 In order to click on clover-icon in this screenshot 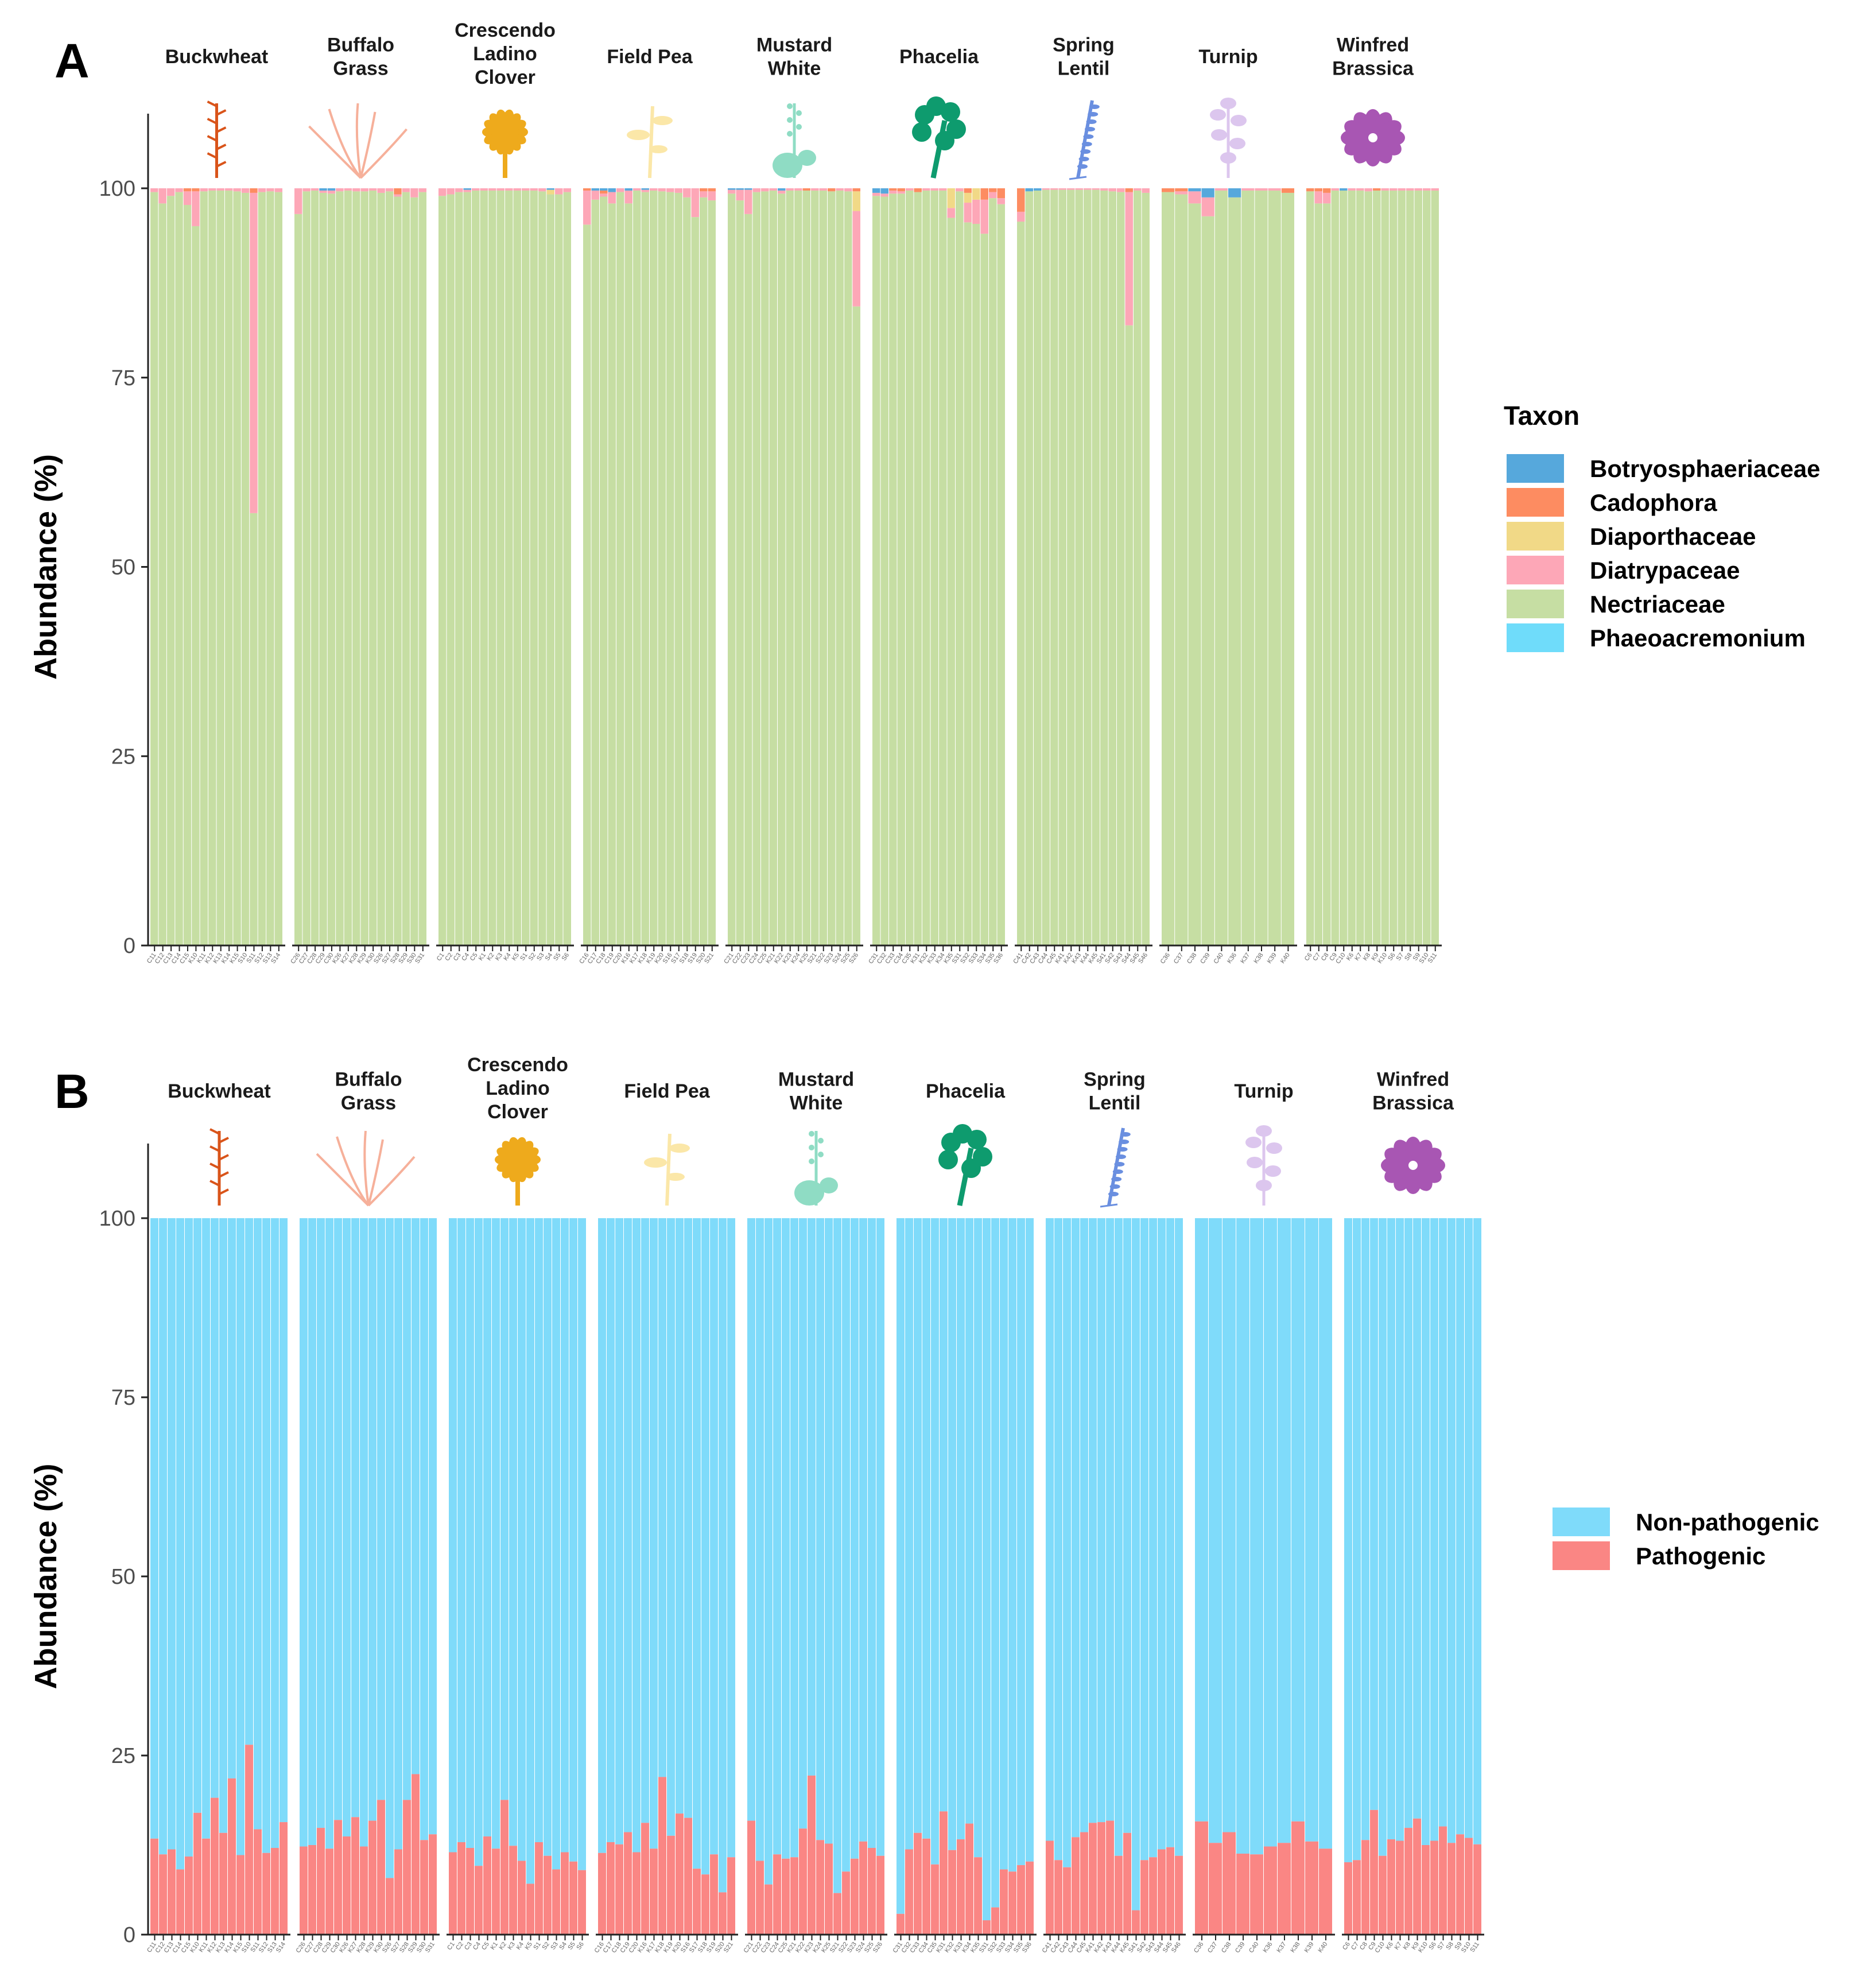, I will do `click(505, 143)`.